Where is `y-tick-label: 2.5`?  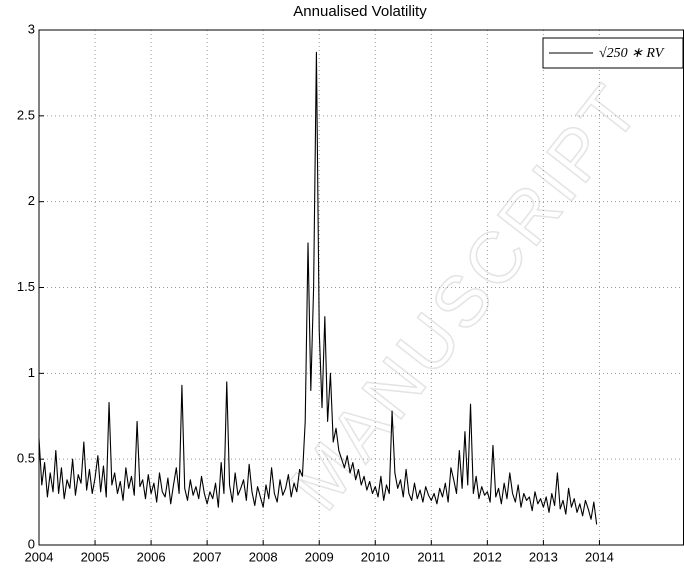 y-tick-label: 2.5 is located at coordinates (26, 114).